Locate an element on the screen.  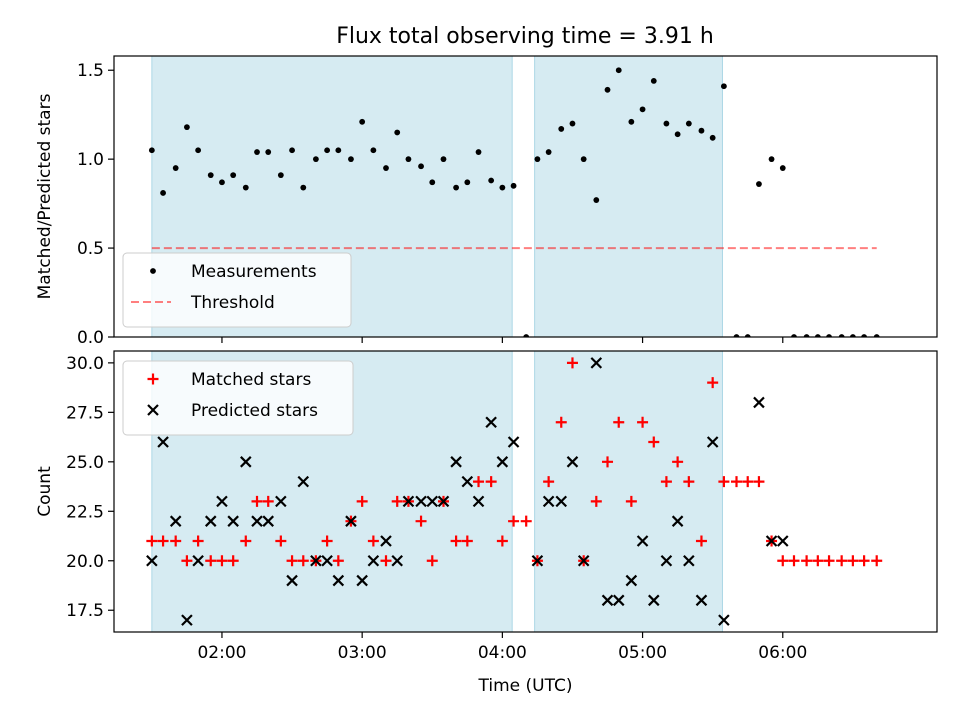
legend-label: Threshold is located at coordinates (232, 303).